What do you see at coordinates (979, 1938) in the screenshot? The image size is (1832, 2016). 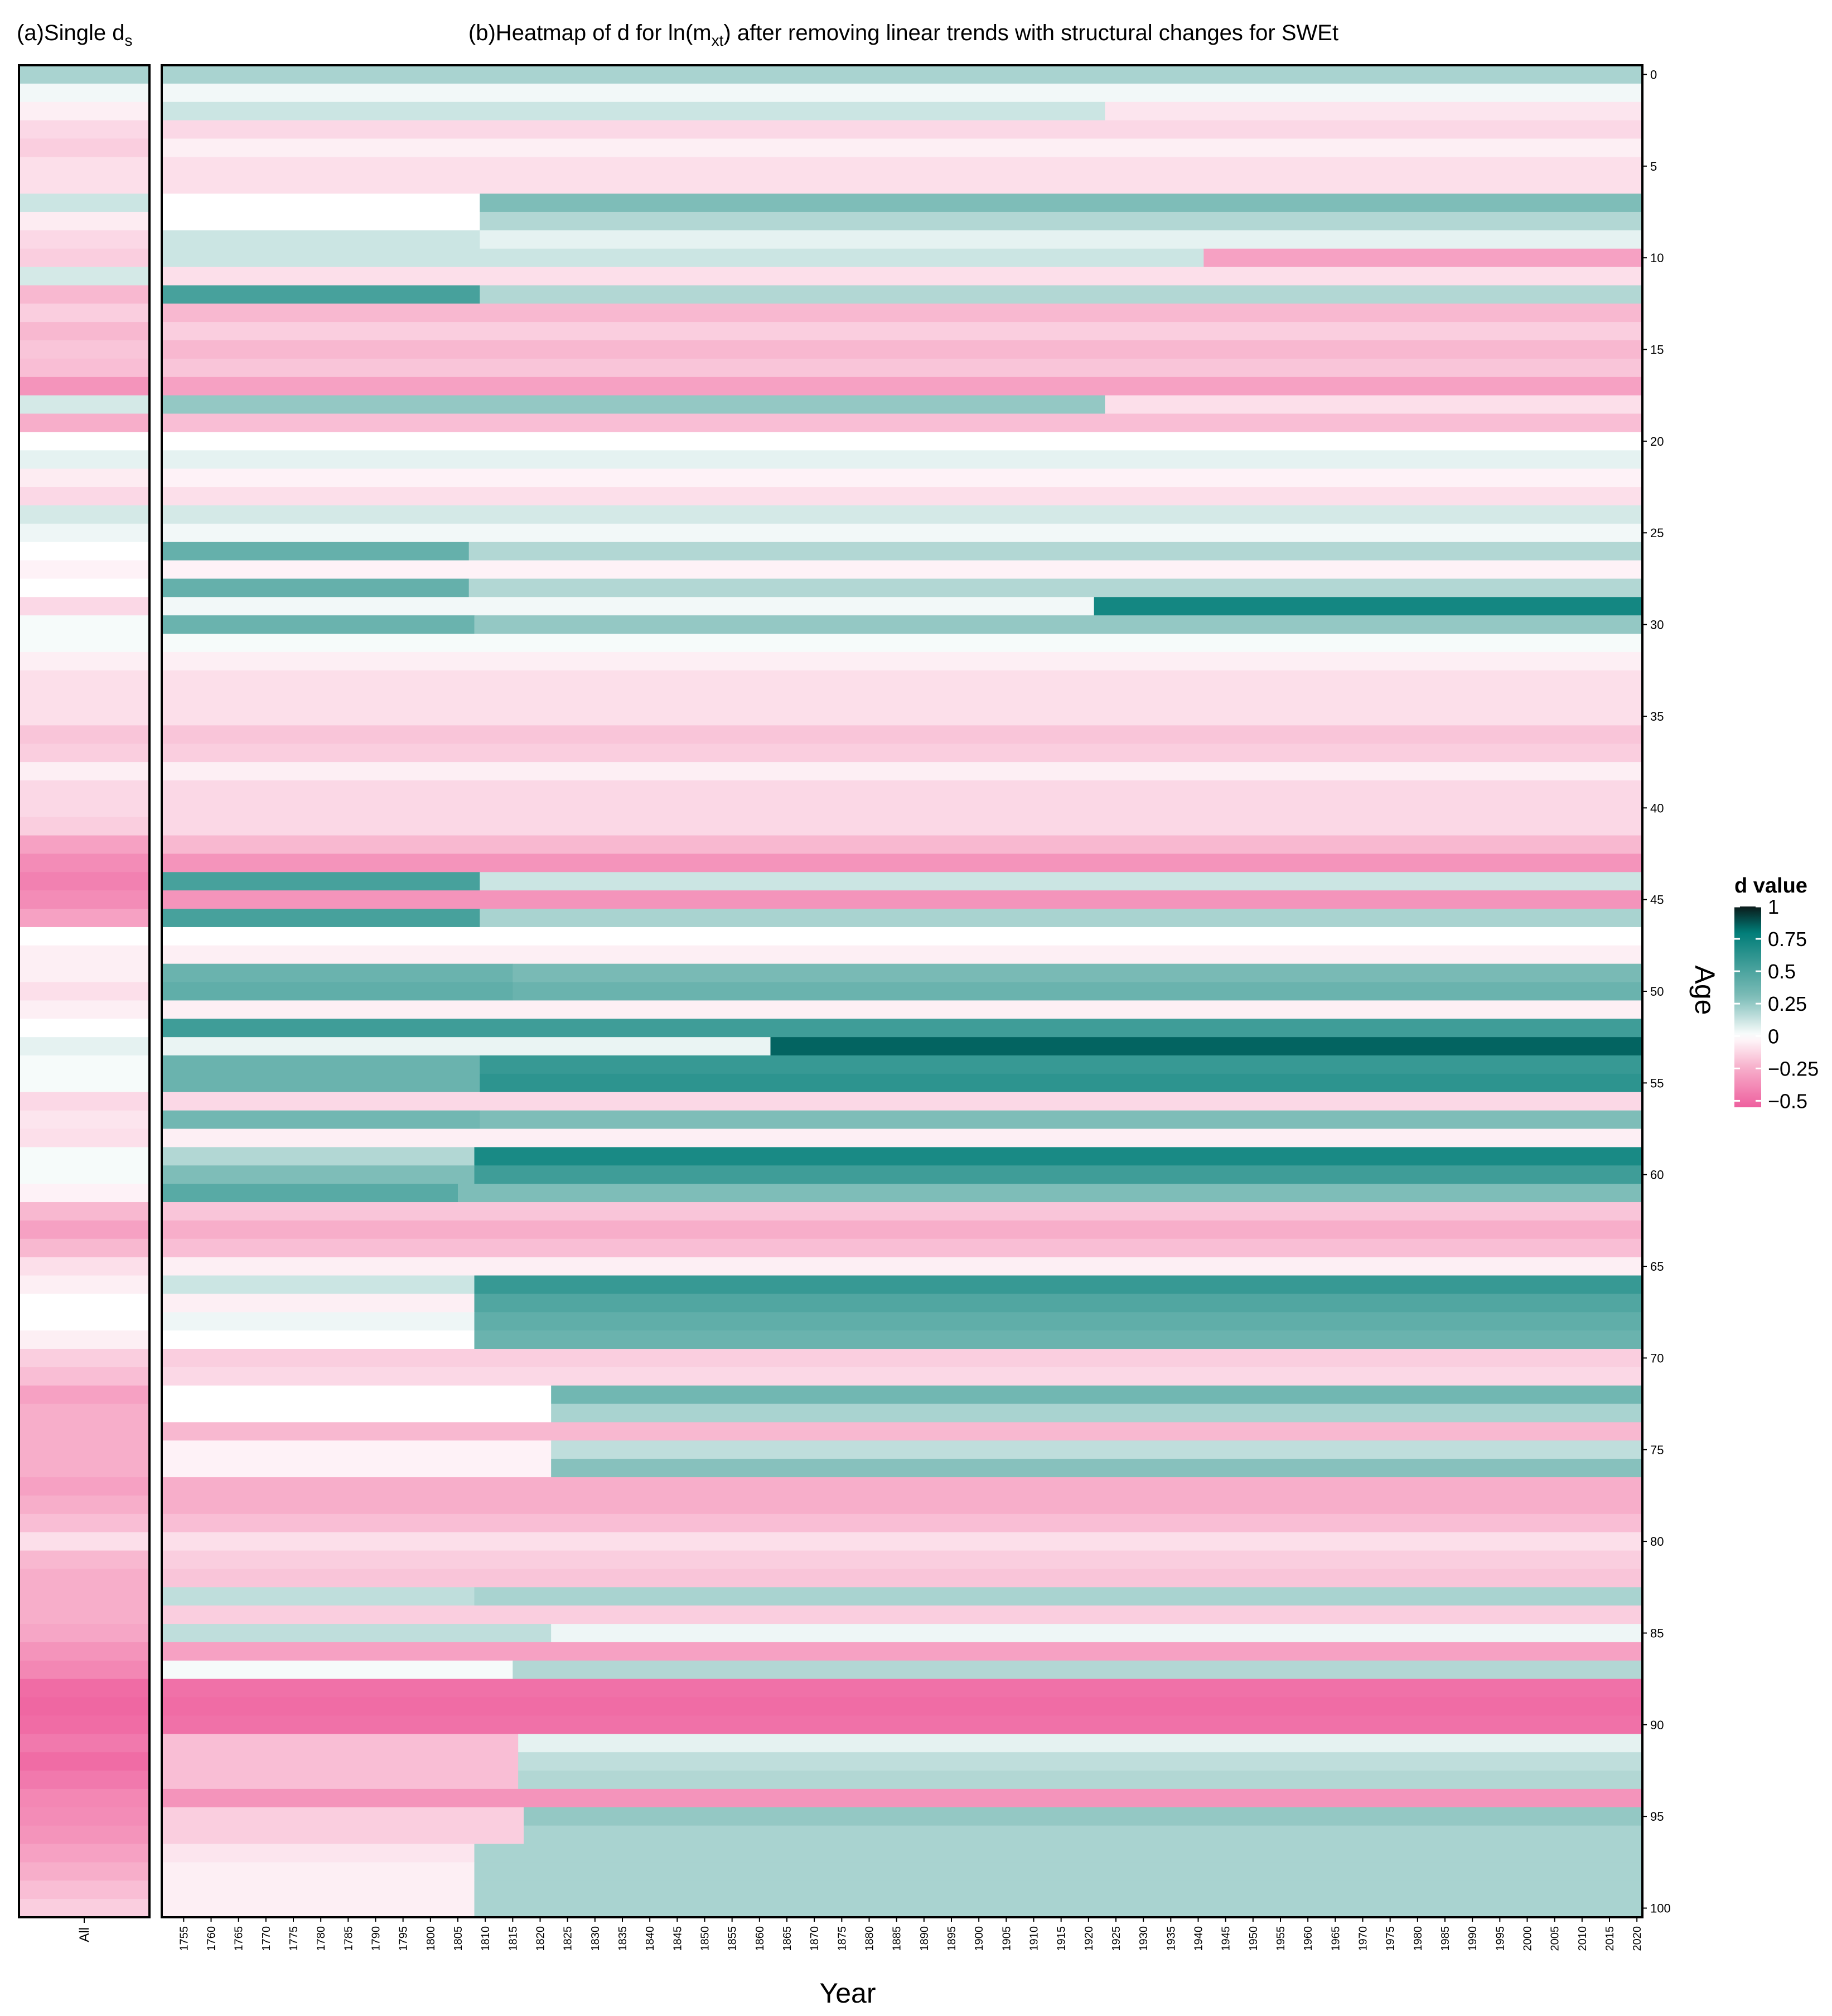 I see `x-tick-label-1900: 1900` at bounding box center [979, 1938].